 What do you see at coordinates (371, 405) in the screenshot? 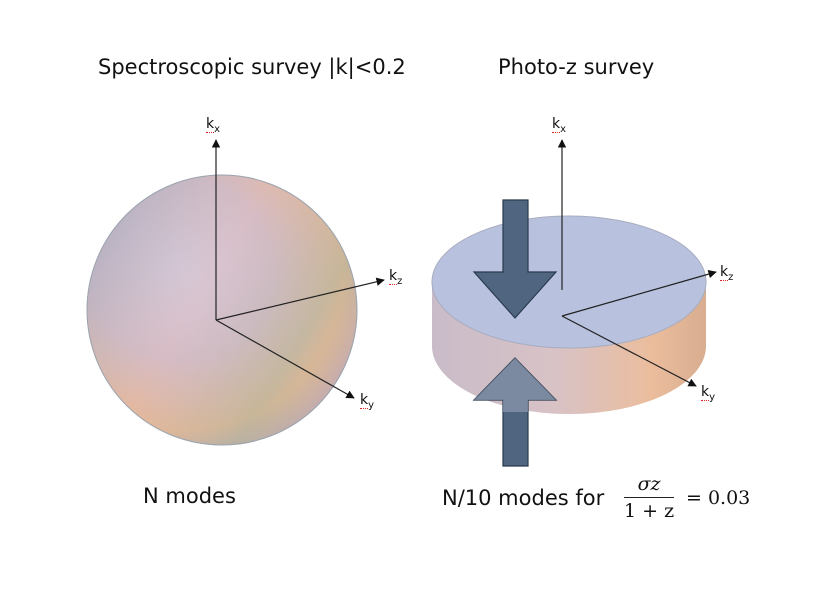
I see `left-ky-sub: y` at bounding box center [371, 405].